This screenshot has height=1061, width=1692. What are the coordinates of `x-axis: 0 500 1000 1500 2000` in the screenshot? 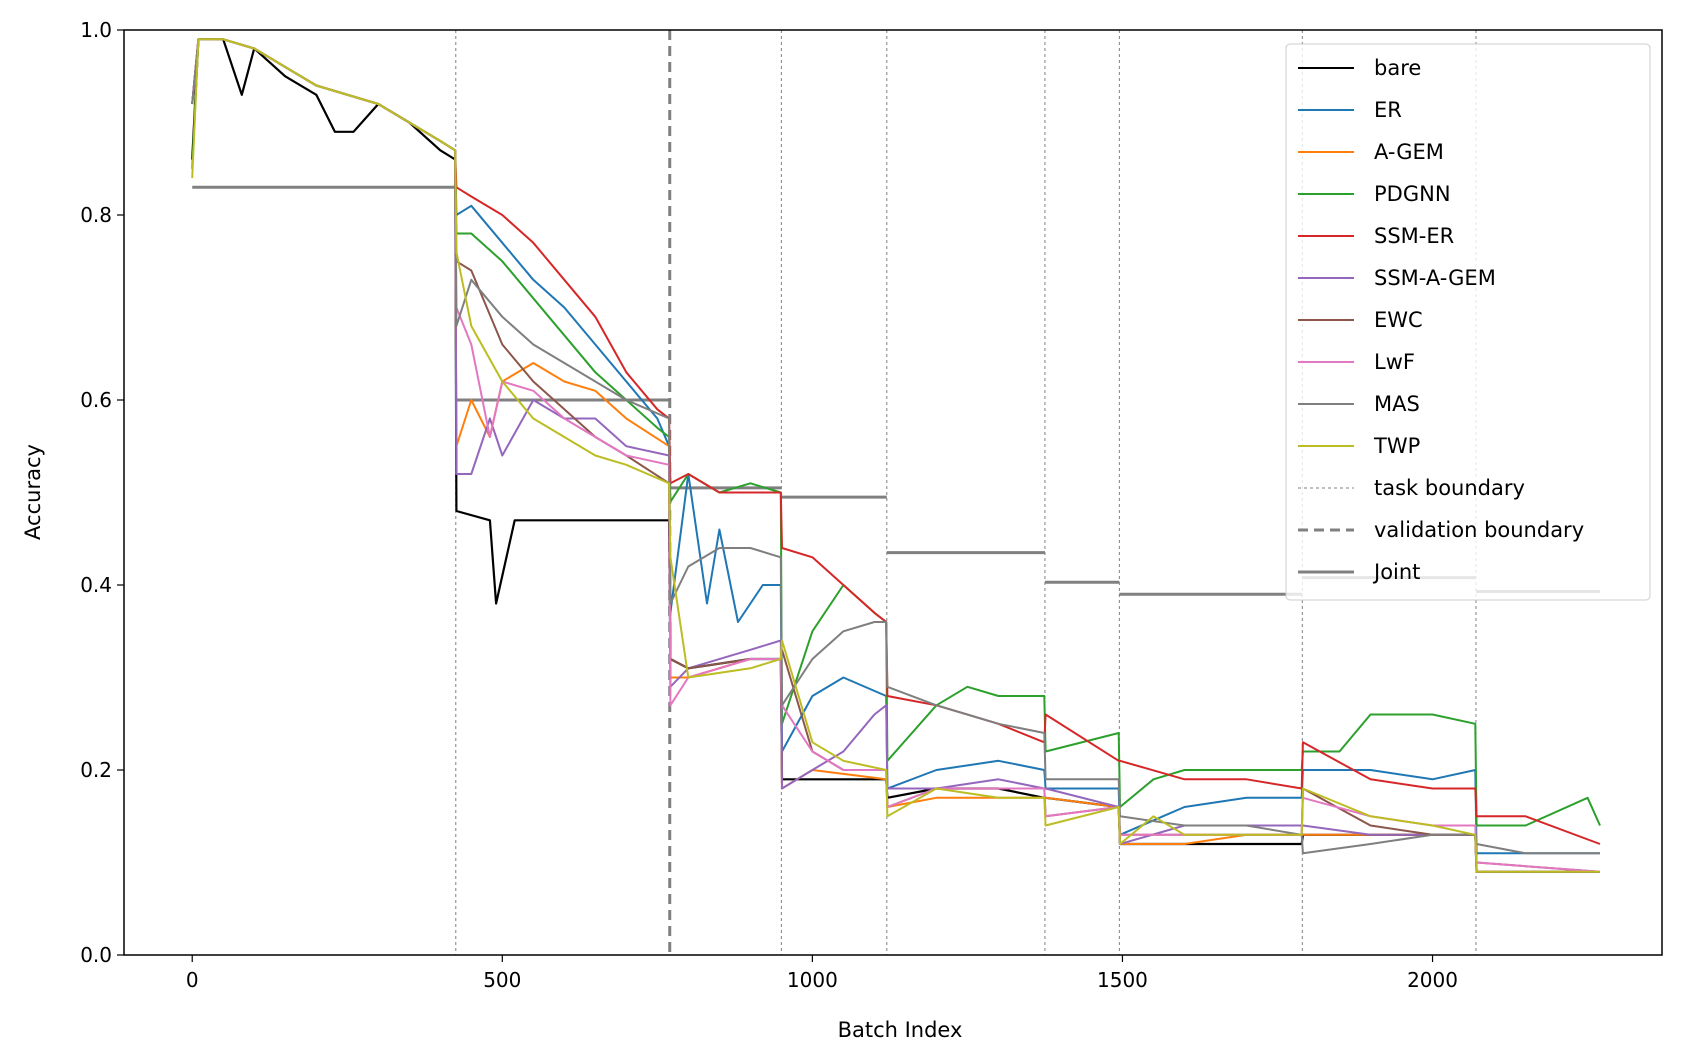 It's located at (822, 973).